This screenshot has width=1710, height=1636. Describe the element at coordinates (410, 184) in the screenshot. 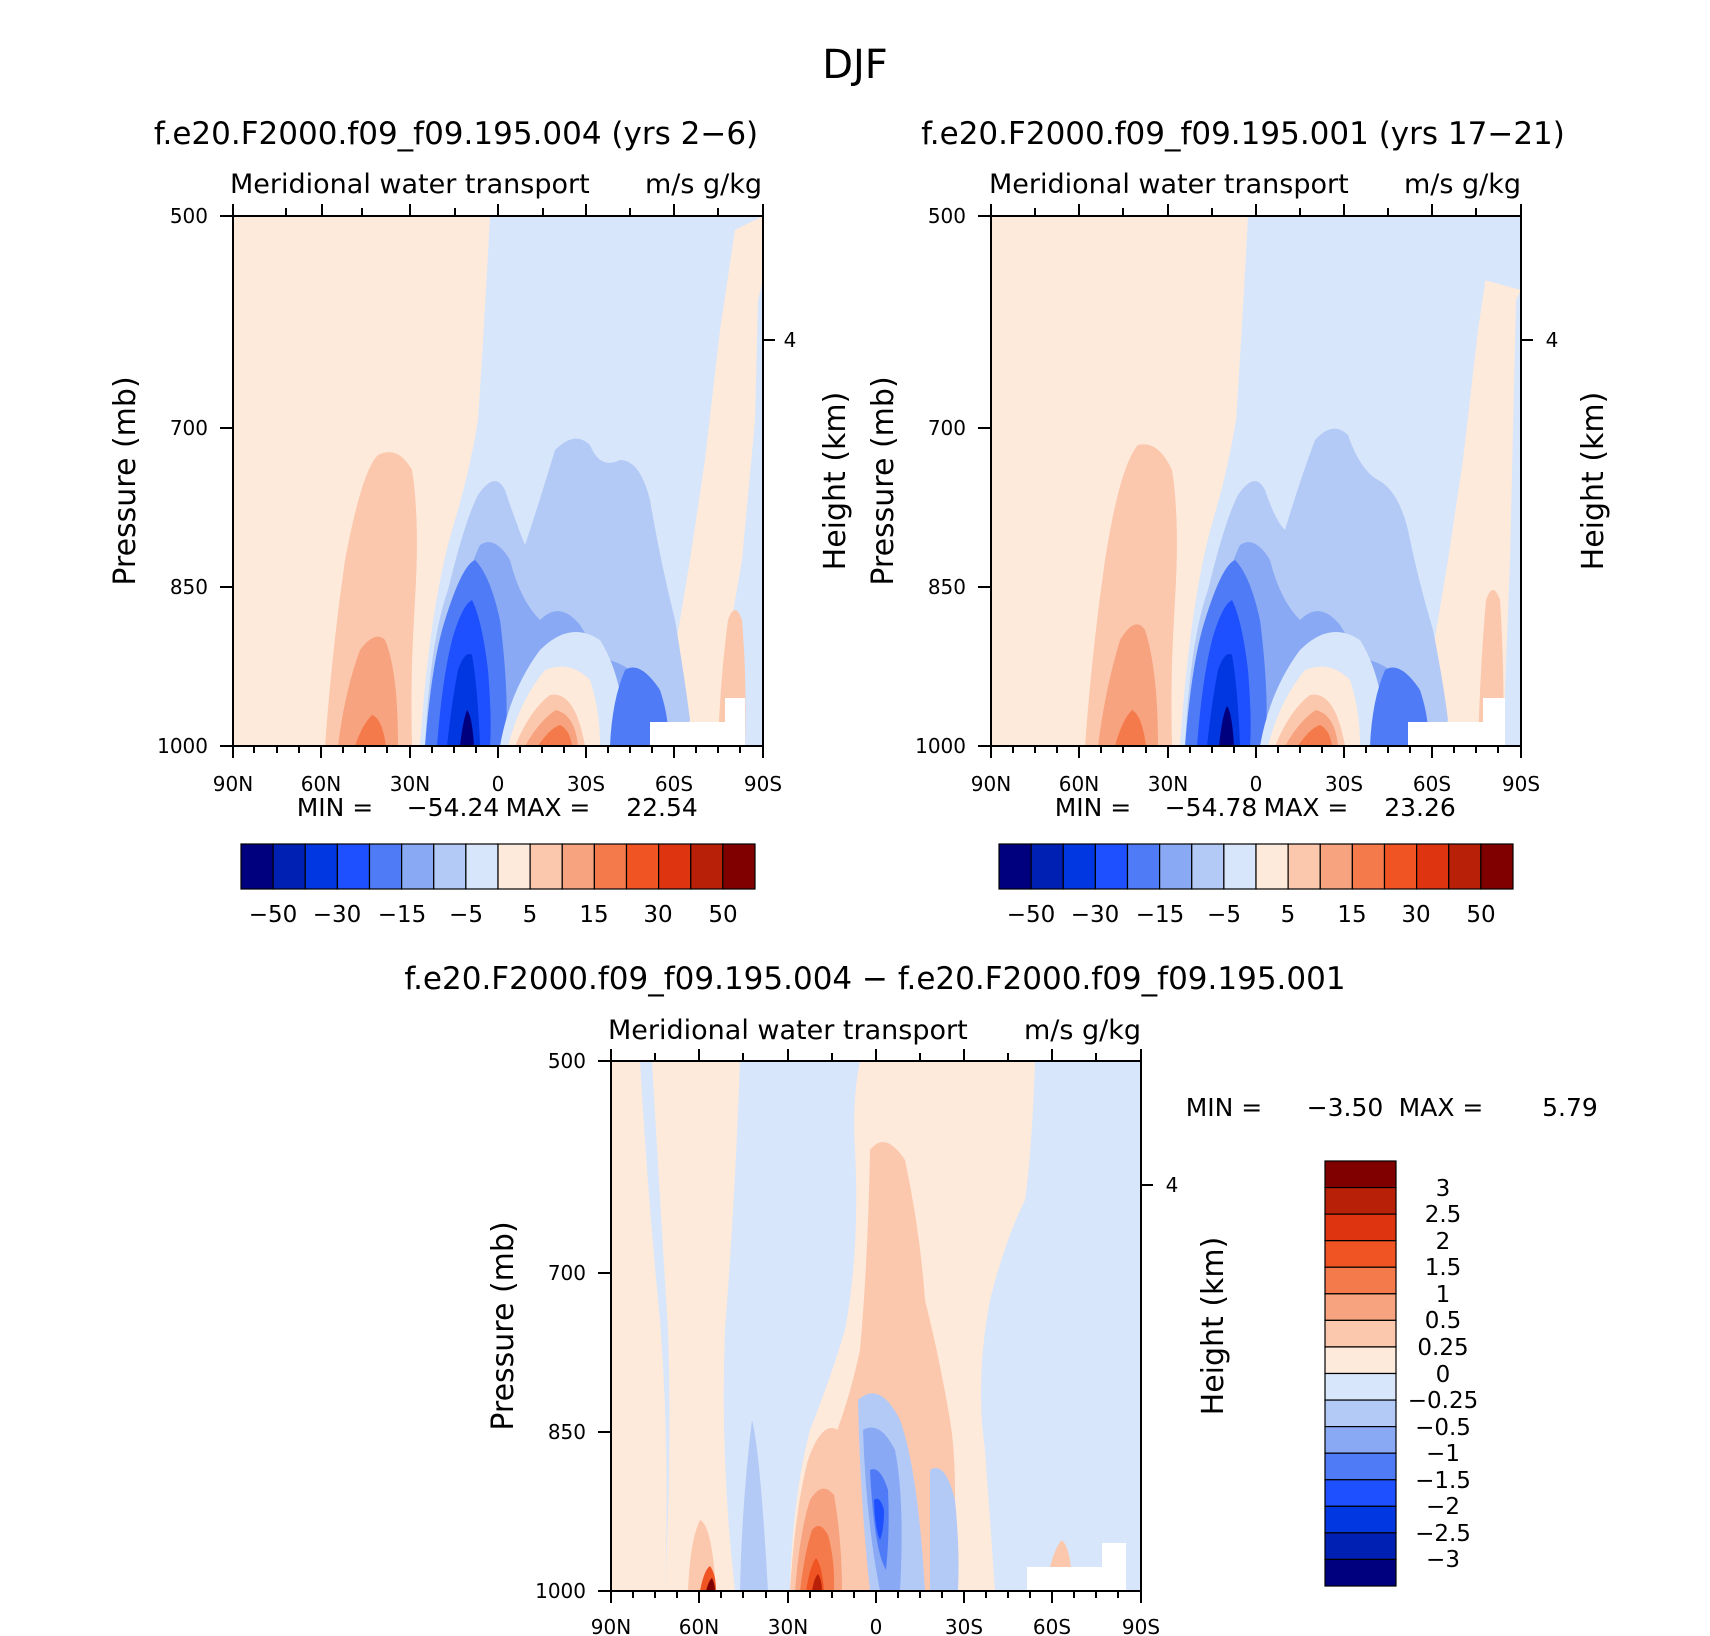

I see `panel-1-subtitle-left: Meridional water transport` at that location.